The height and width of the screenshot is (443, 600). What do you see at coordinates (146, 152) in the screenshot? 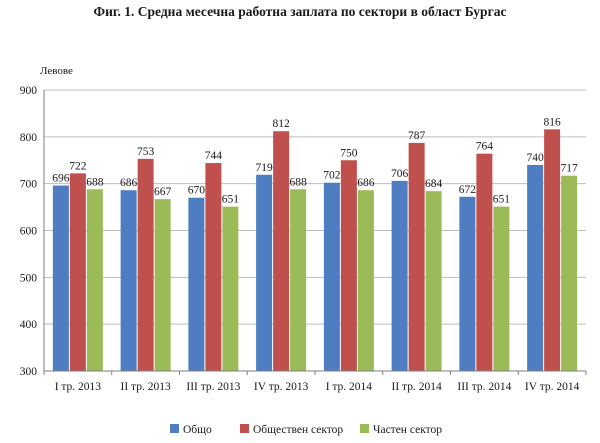
I see `data-label: 753` at bounding box center [146, 152].